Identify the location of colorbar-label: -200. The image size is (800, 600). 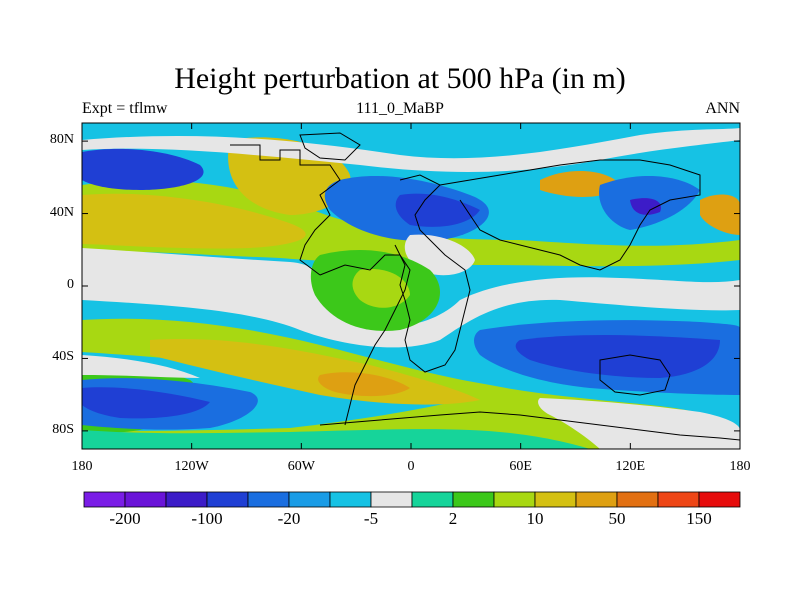
(125, 518).